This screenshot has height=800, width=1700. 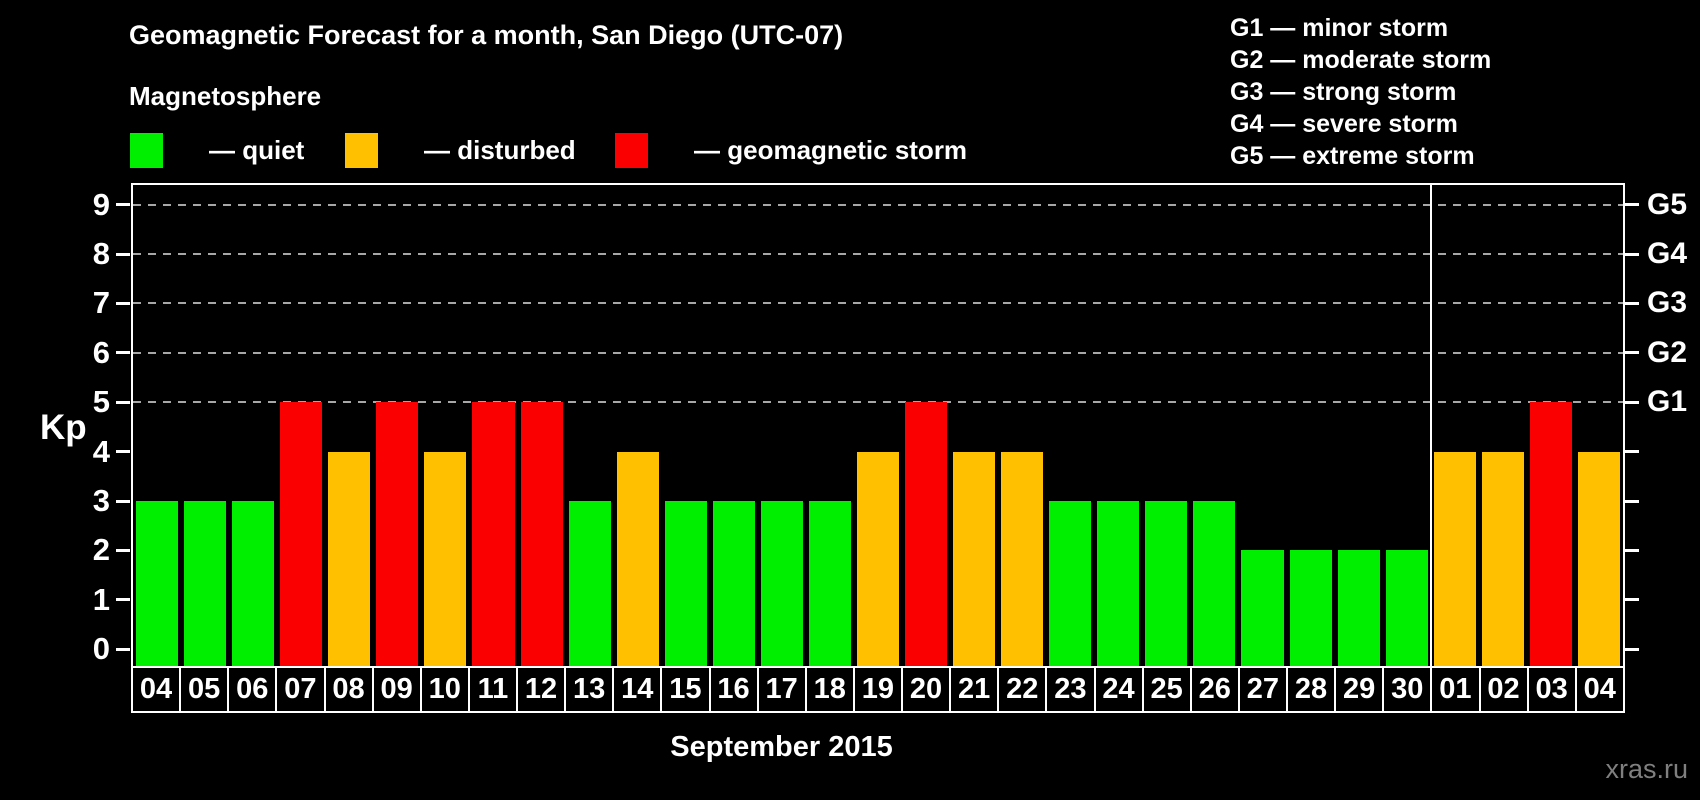 What do you see at coordinates (1667, 402) in the screenshot?
I see `g-axis-label-G1: G1` at bounding box center [1667, 402].